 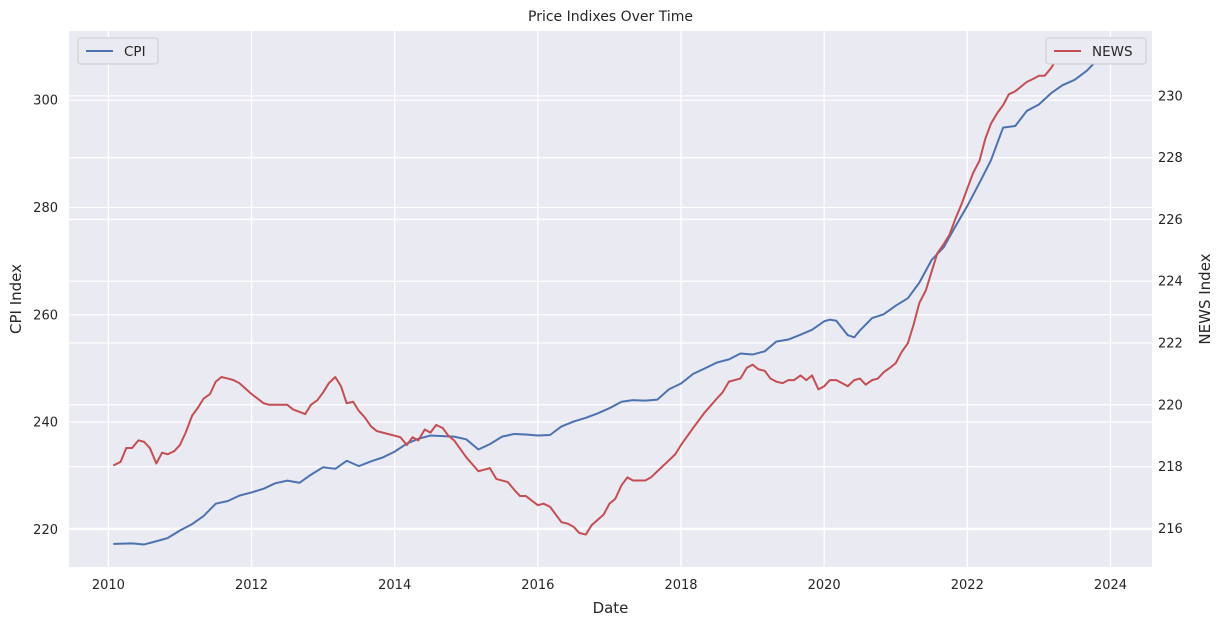 What do you see at coordinates (45, 208) in the screenshot?
I see `y-left-tick-label: 280` at bounding box center [45, 208].